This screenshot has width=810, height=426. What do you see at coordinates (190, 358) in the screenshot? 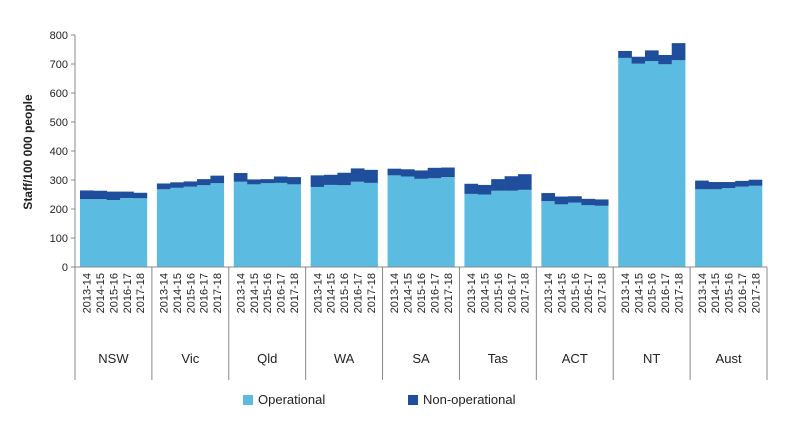
I see `group-label-vic: Vic` at bounding box center [190, 358].